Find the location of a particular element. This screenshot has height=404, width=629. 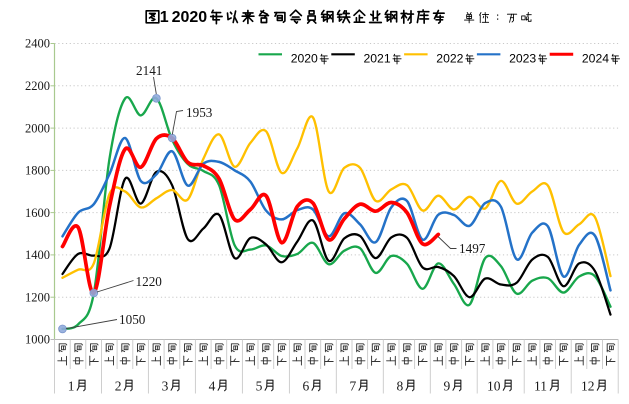

svg-text: 8 is located at coordinates (400, 385).